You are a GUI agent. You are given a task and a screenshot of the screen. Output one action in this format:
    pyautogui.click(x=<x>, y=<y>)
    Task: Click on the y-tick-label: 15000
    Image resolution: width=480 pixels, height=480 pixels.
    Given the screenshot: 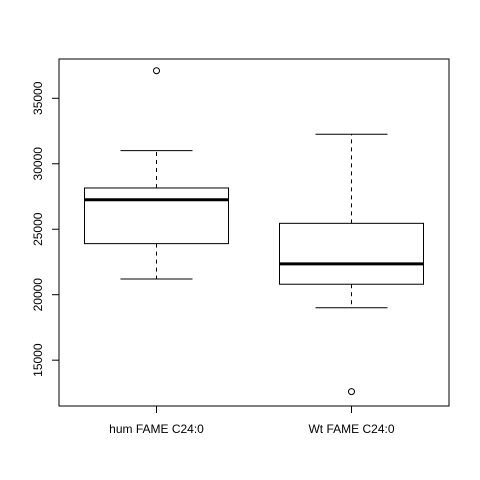 What is the action you would take?
    pyautogui.click(x=38, y=360)
    